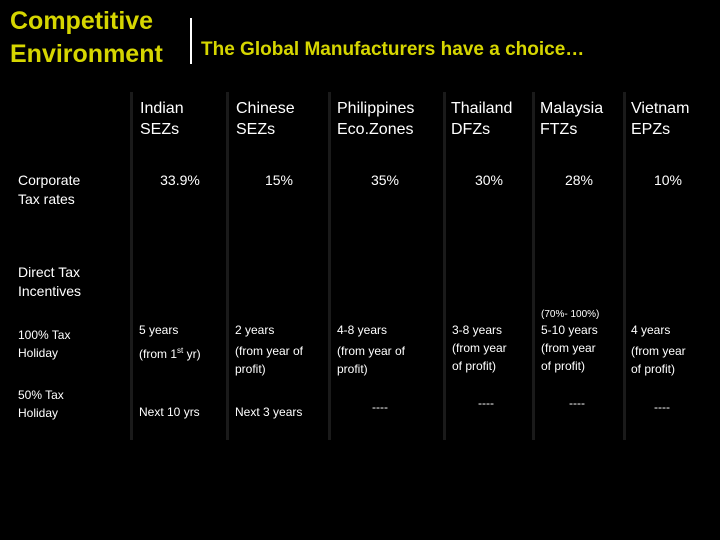 This screenshot has height=540, width=720. Describe the element at coordinates (579, 266) in the screenshot. I see `column-malaysia` at that location.